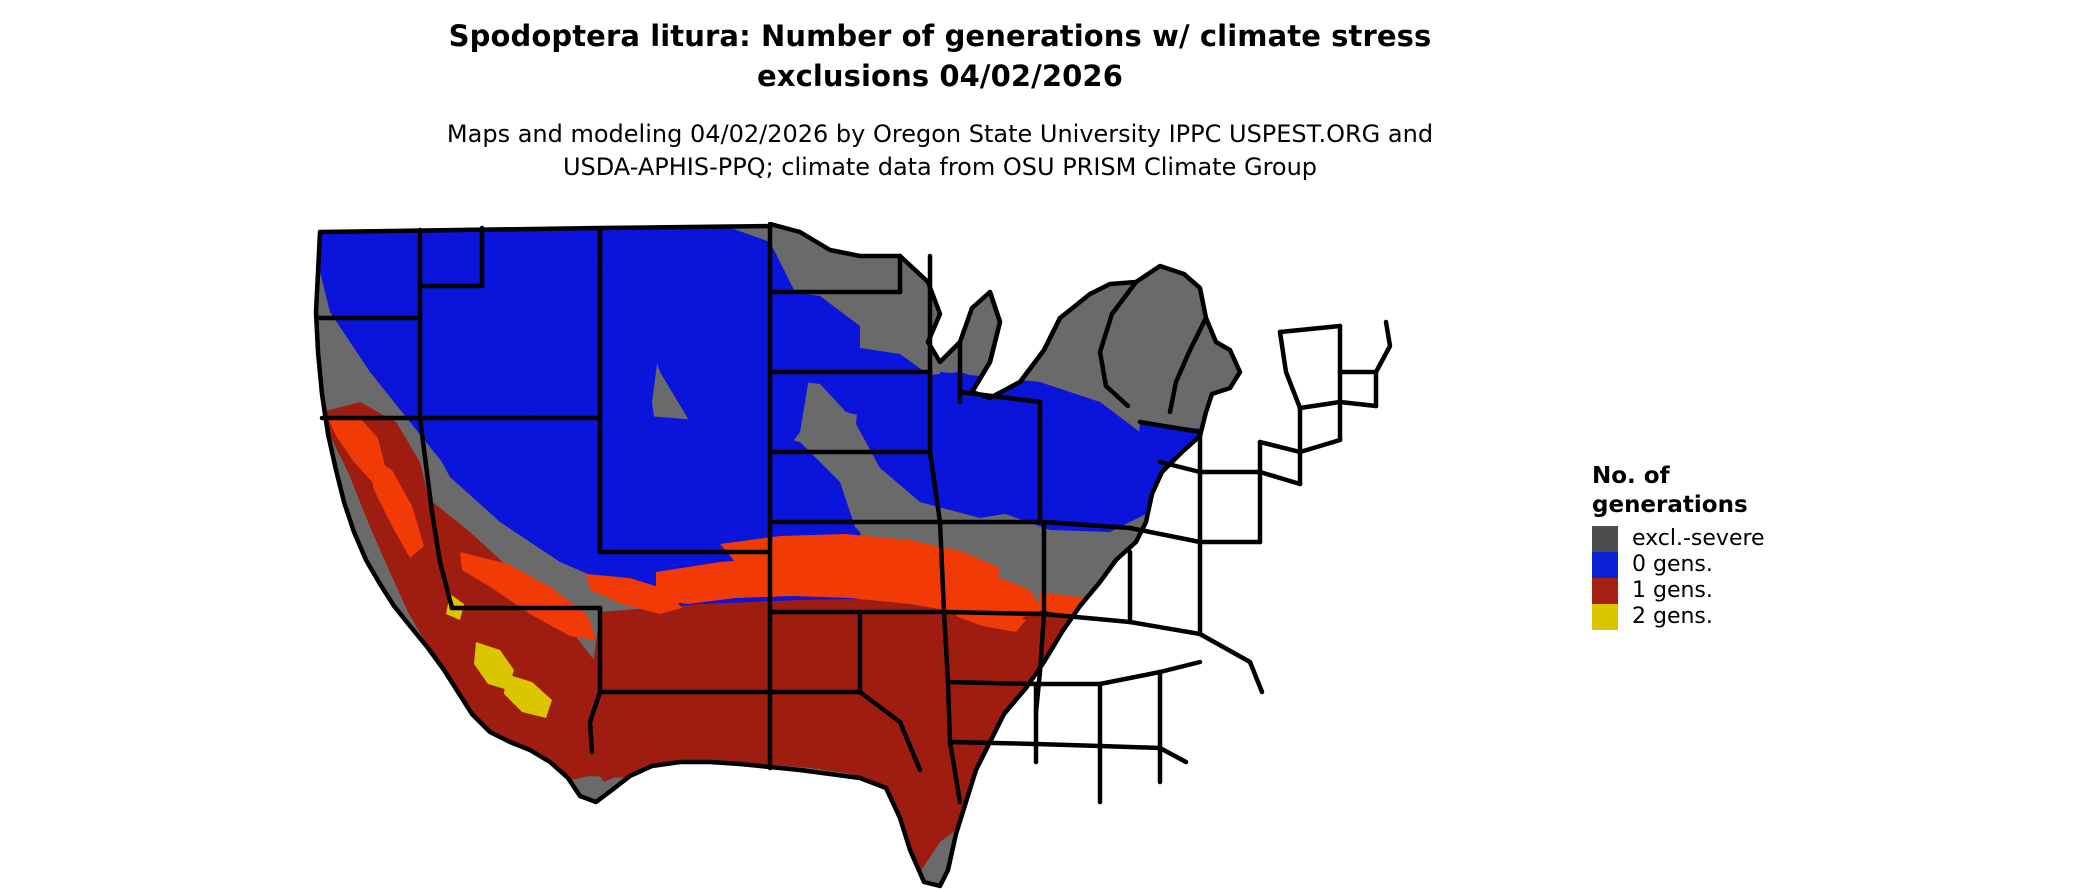 The height and width of the screenshot is (892, 2100). Describe the element at coordinates (1698, 538) in the screenshot. I see `legend-item-label: excl.-severe` at that location.